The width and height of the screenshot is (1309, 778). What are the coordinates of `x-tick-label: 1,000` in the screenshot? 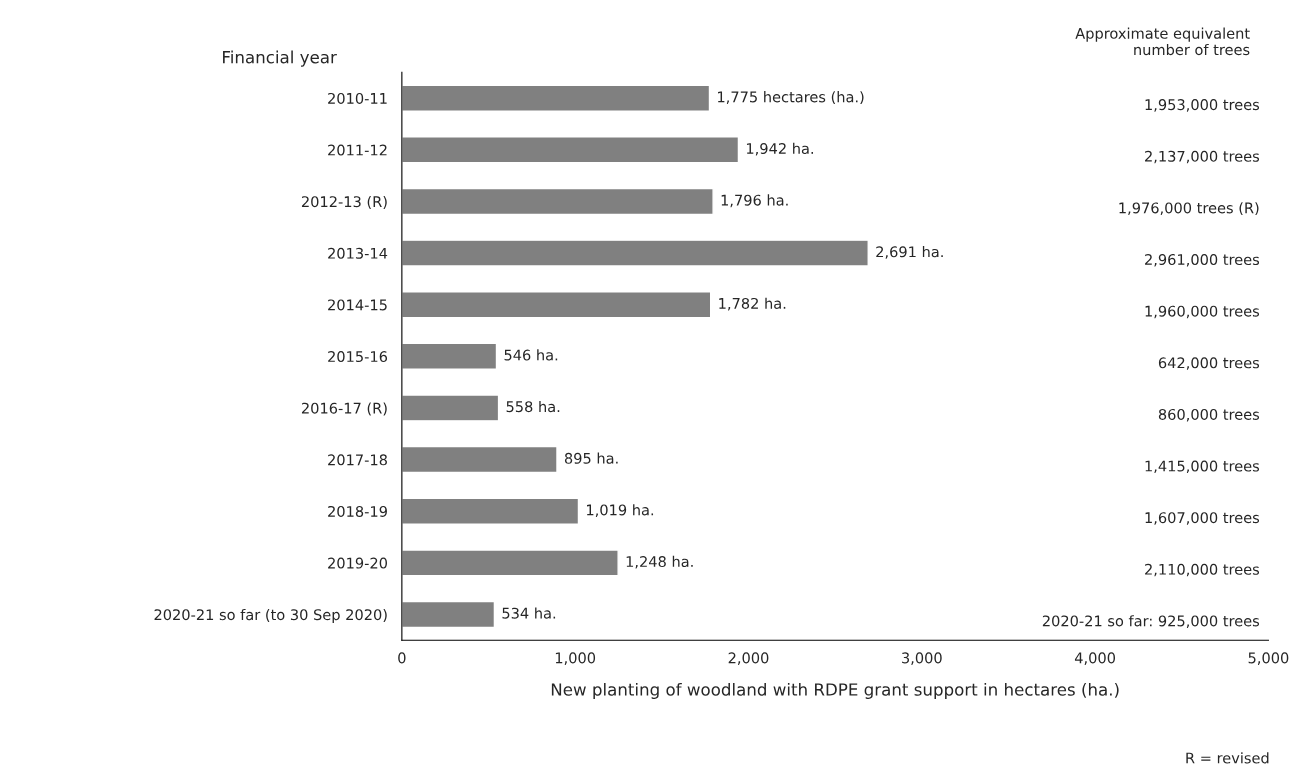 It's located at (575, 658).